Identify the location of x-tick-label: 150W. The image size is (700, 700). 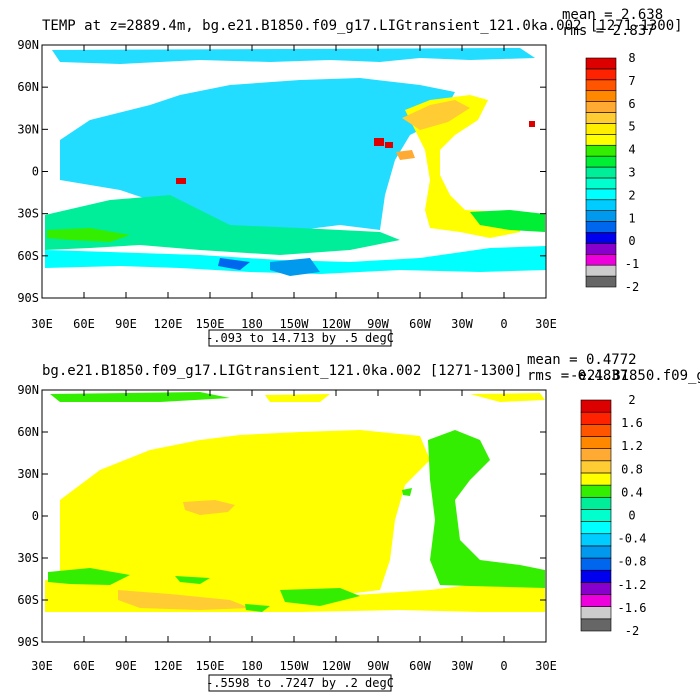
(295, 324).